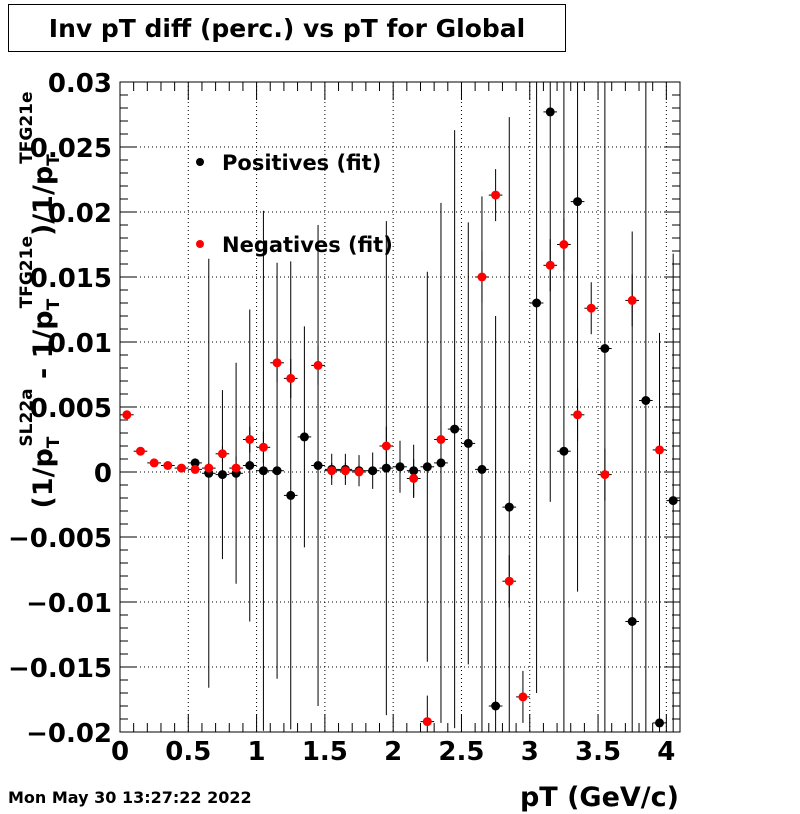 This screenshot has height=814, width=800. I want to click on x-tick-label: 0.5, so click(188, 752).